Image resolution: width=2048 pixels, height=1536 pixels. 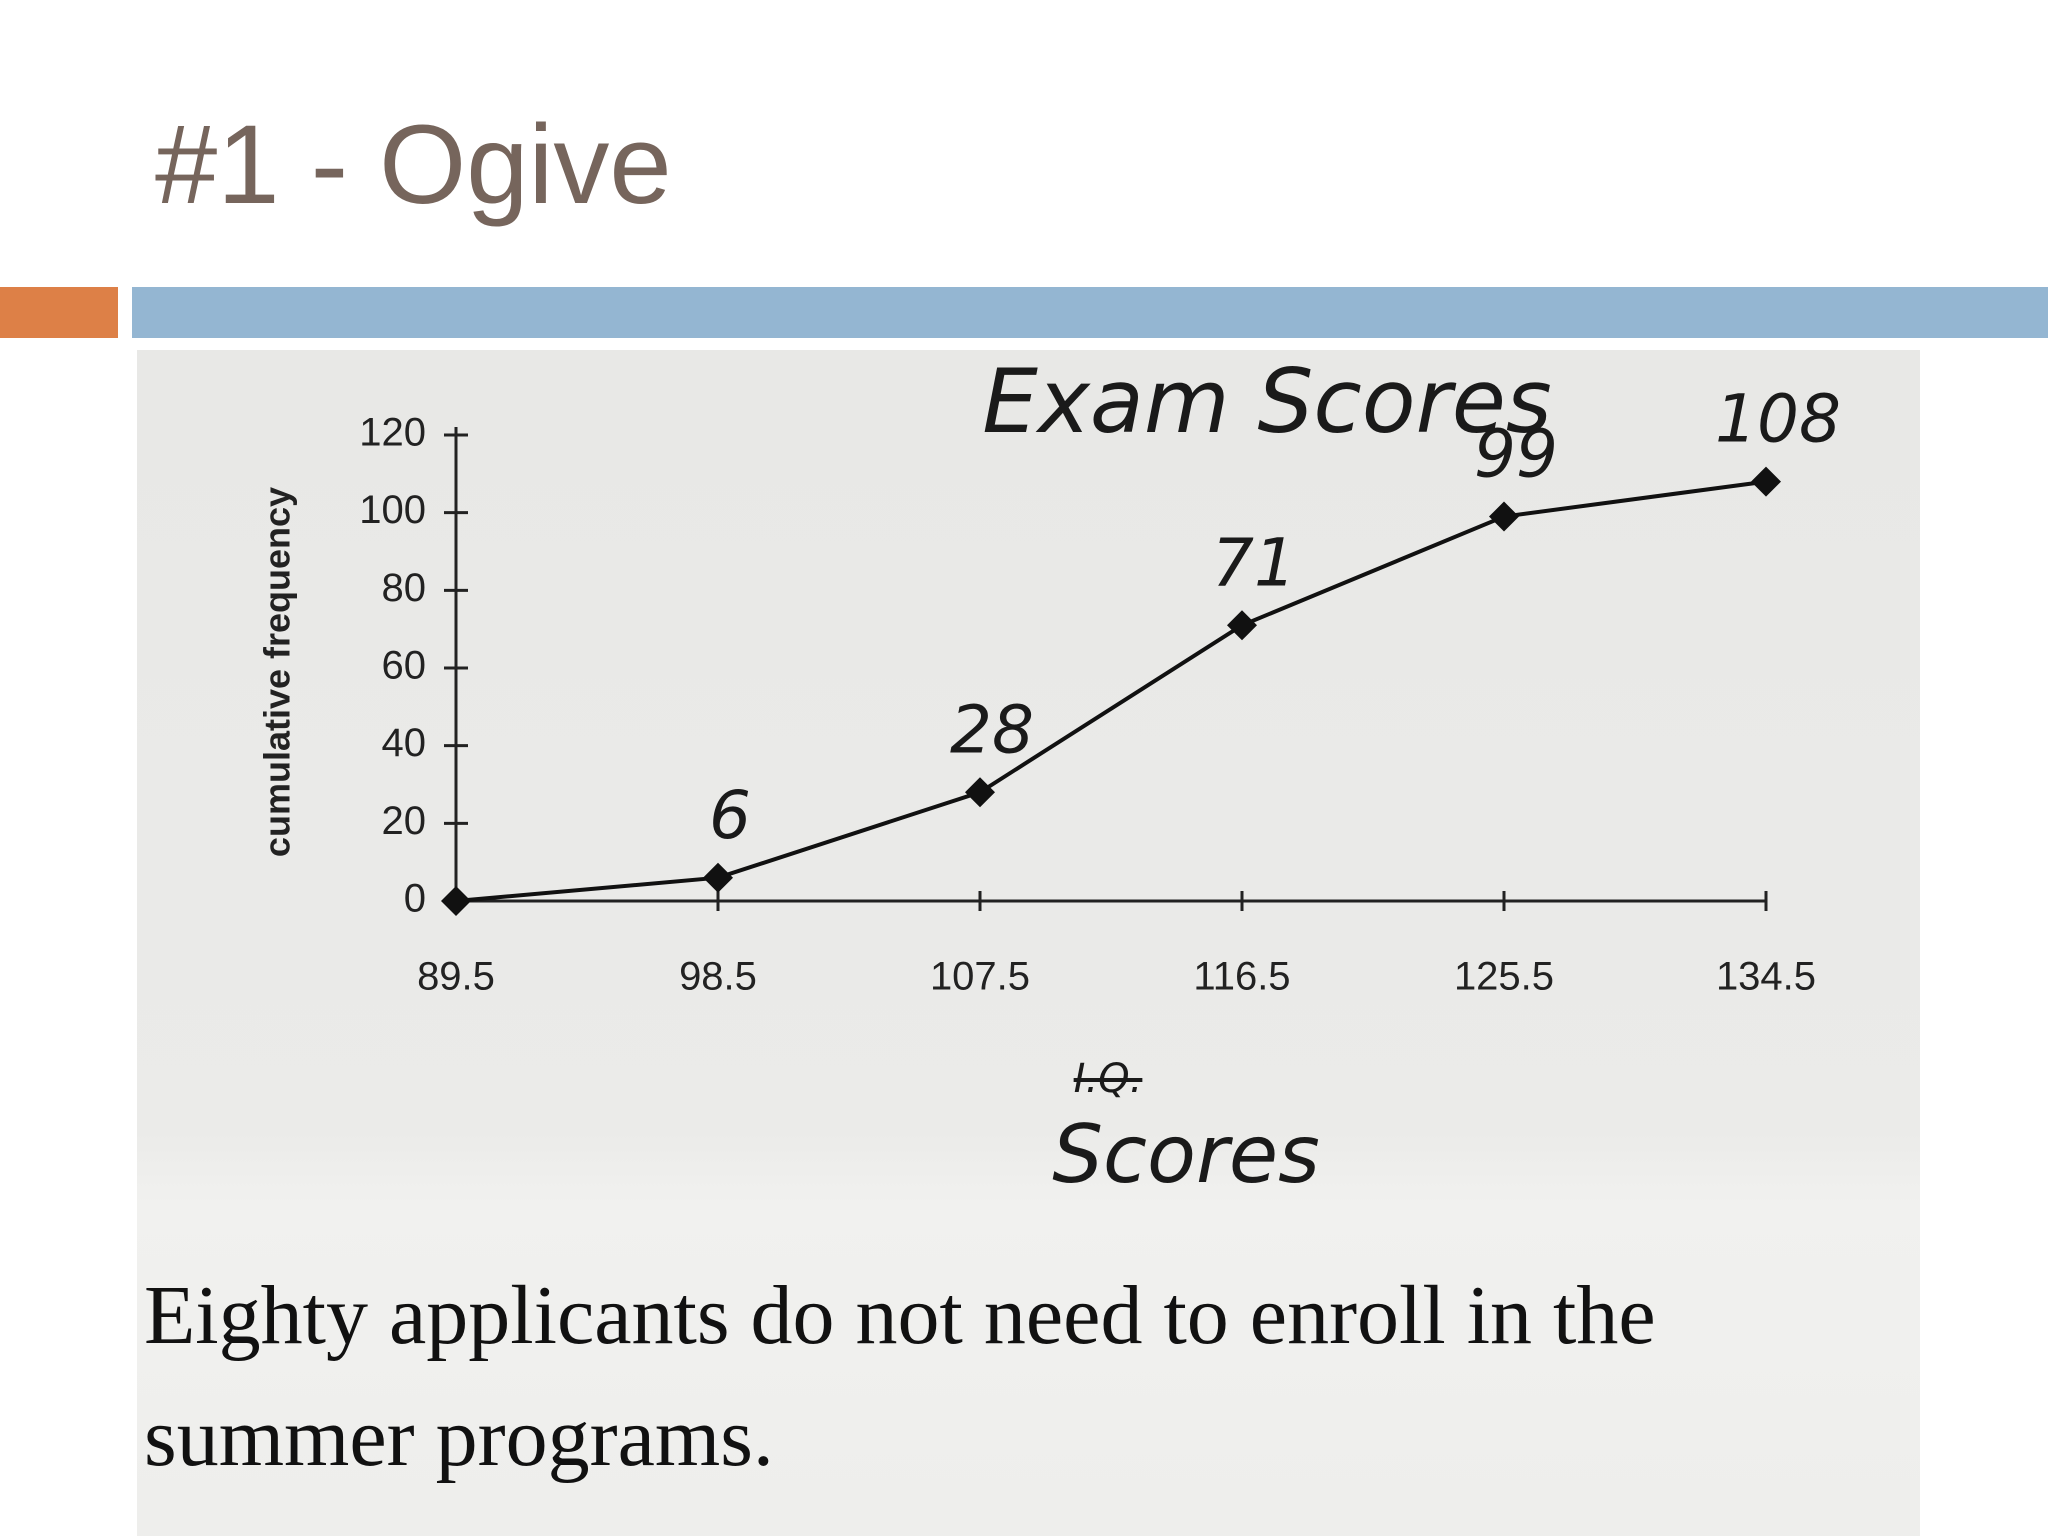 What do you see at coordinates (1090, 312) in the screenshot?
I see `header-bar` at bounding box center [1090, 312].